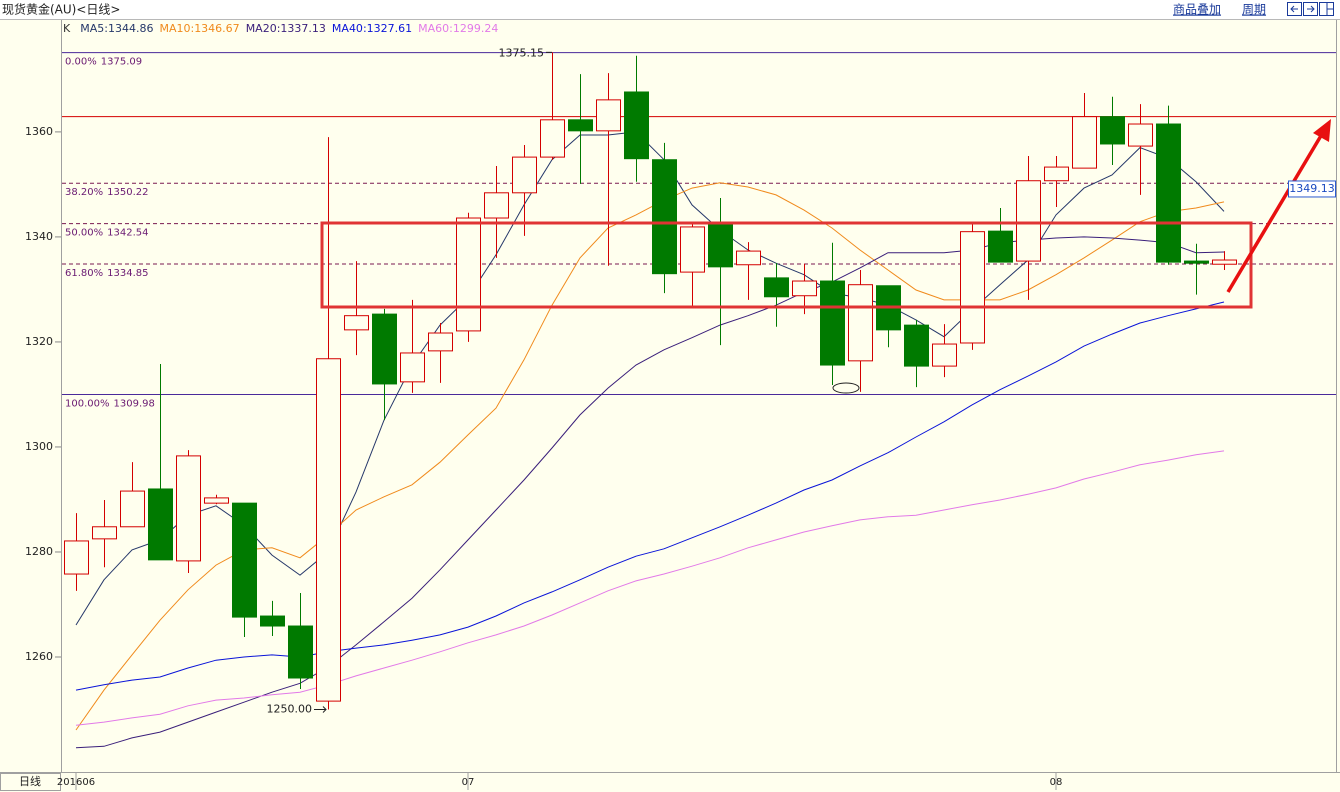 The height and width of the screenshot is (792, 1340). Describe the element at coordinates (433, 28) in the screenshot. I see `legend-name: MA60` at that location.